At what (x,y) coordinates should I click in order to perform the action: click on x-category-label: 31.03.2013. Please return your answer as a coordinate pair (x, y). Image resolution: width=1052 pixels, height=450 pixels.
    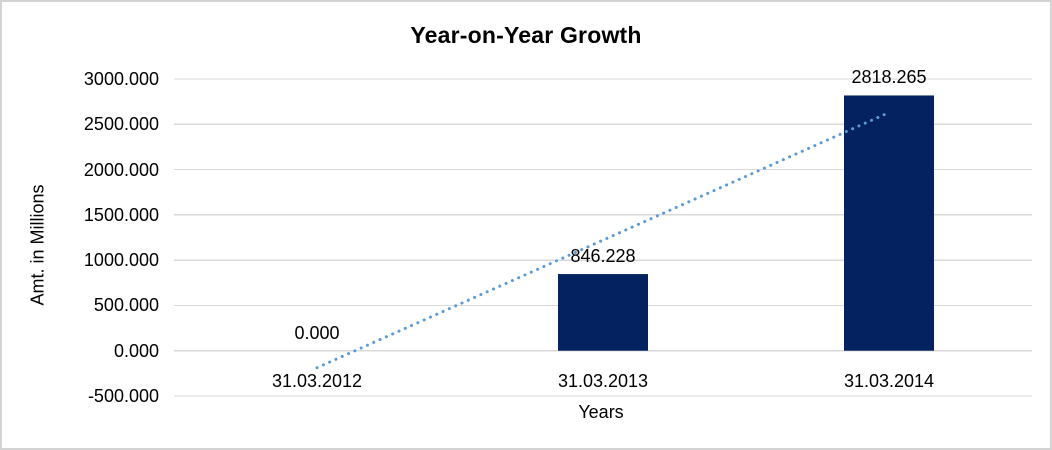
    Looking at the image, I should click on (603, 381).